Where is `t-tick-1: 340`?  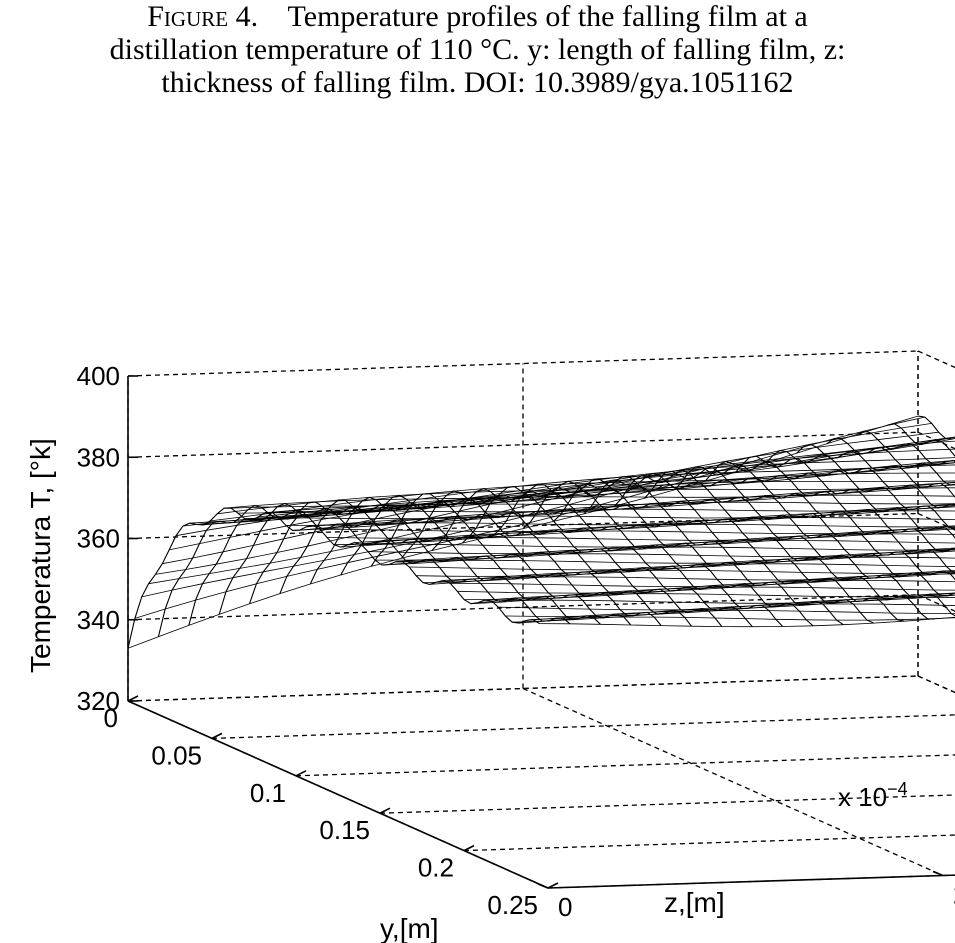
t-tick-1: 340 is located at coordinates (98, 620).